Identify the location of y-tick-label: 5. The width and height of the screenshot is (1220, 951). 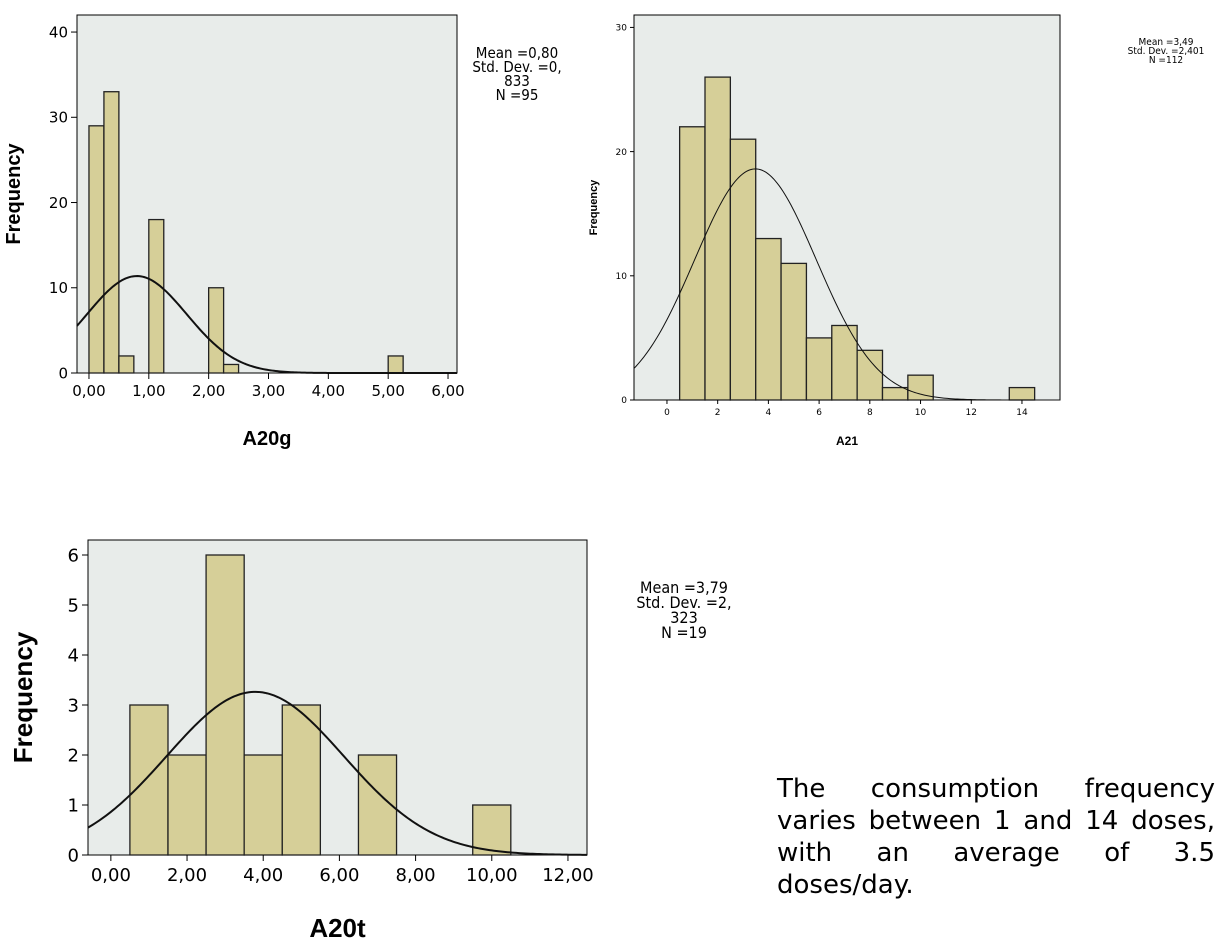
(73, 605).